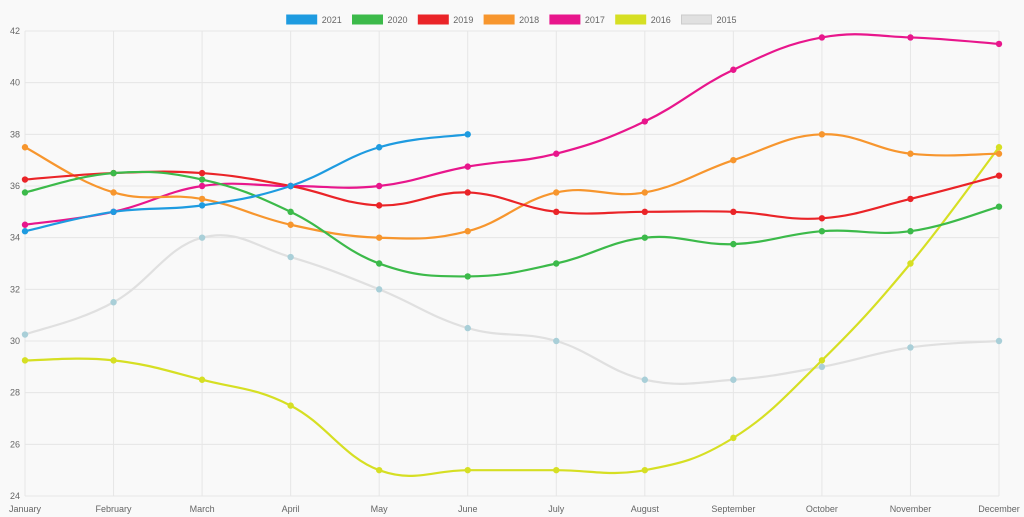 The width and height of the screenshot is (1024, 517). Describe the element at coordinates (15, 238) in the screenshot. I see `y-tick-label: 34` at that location.